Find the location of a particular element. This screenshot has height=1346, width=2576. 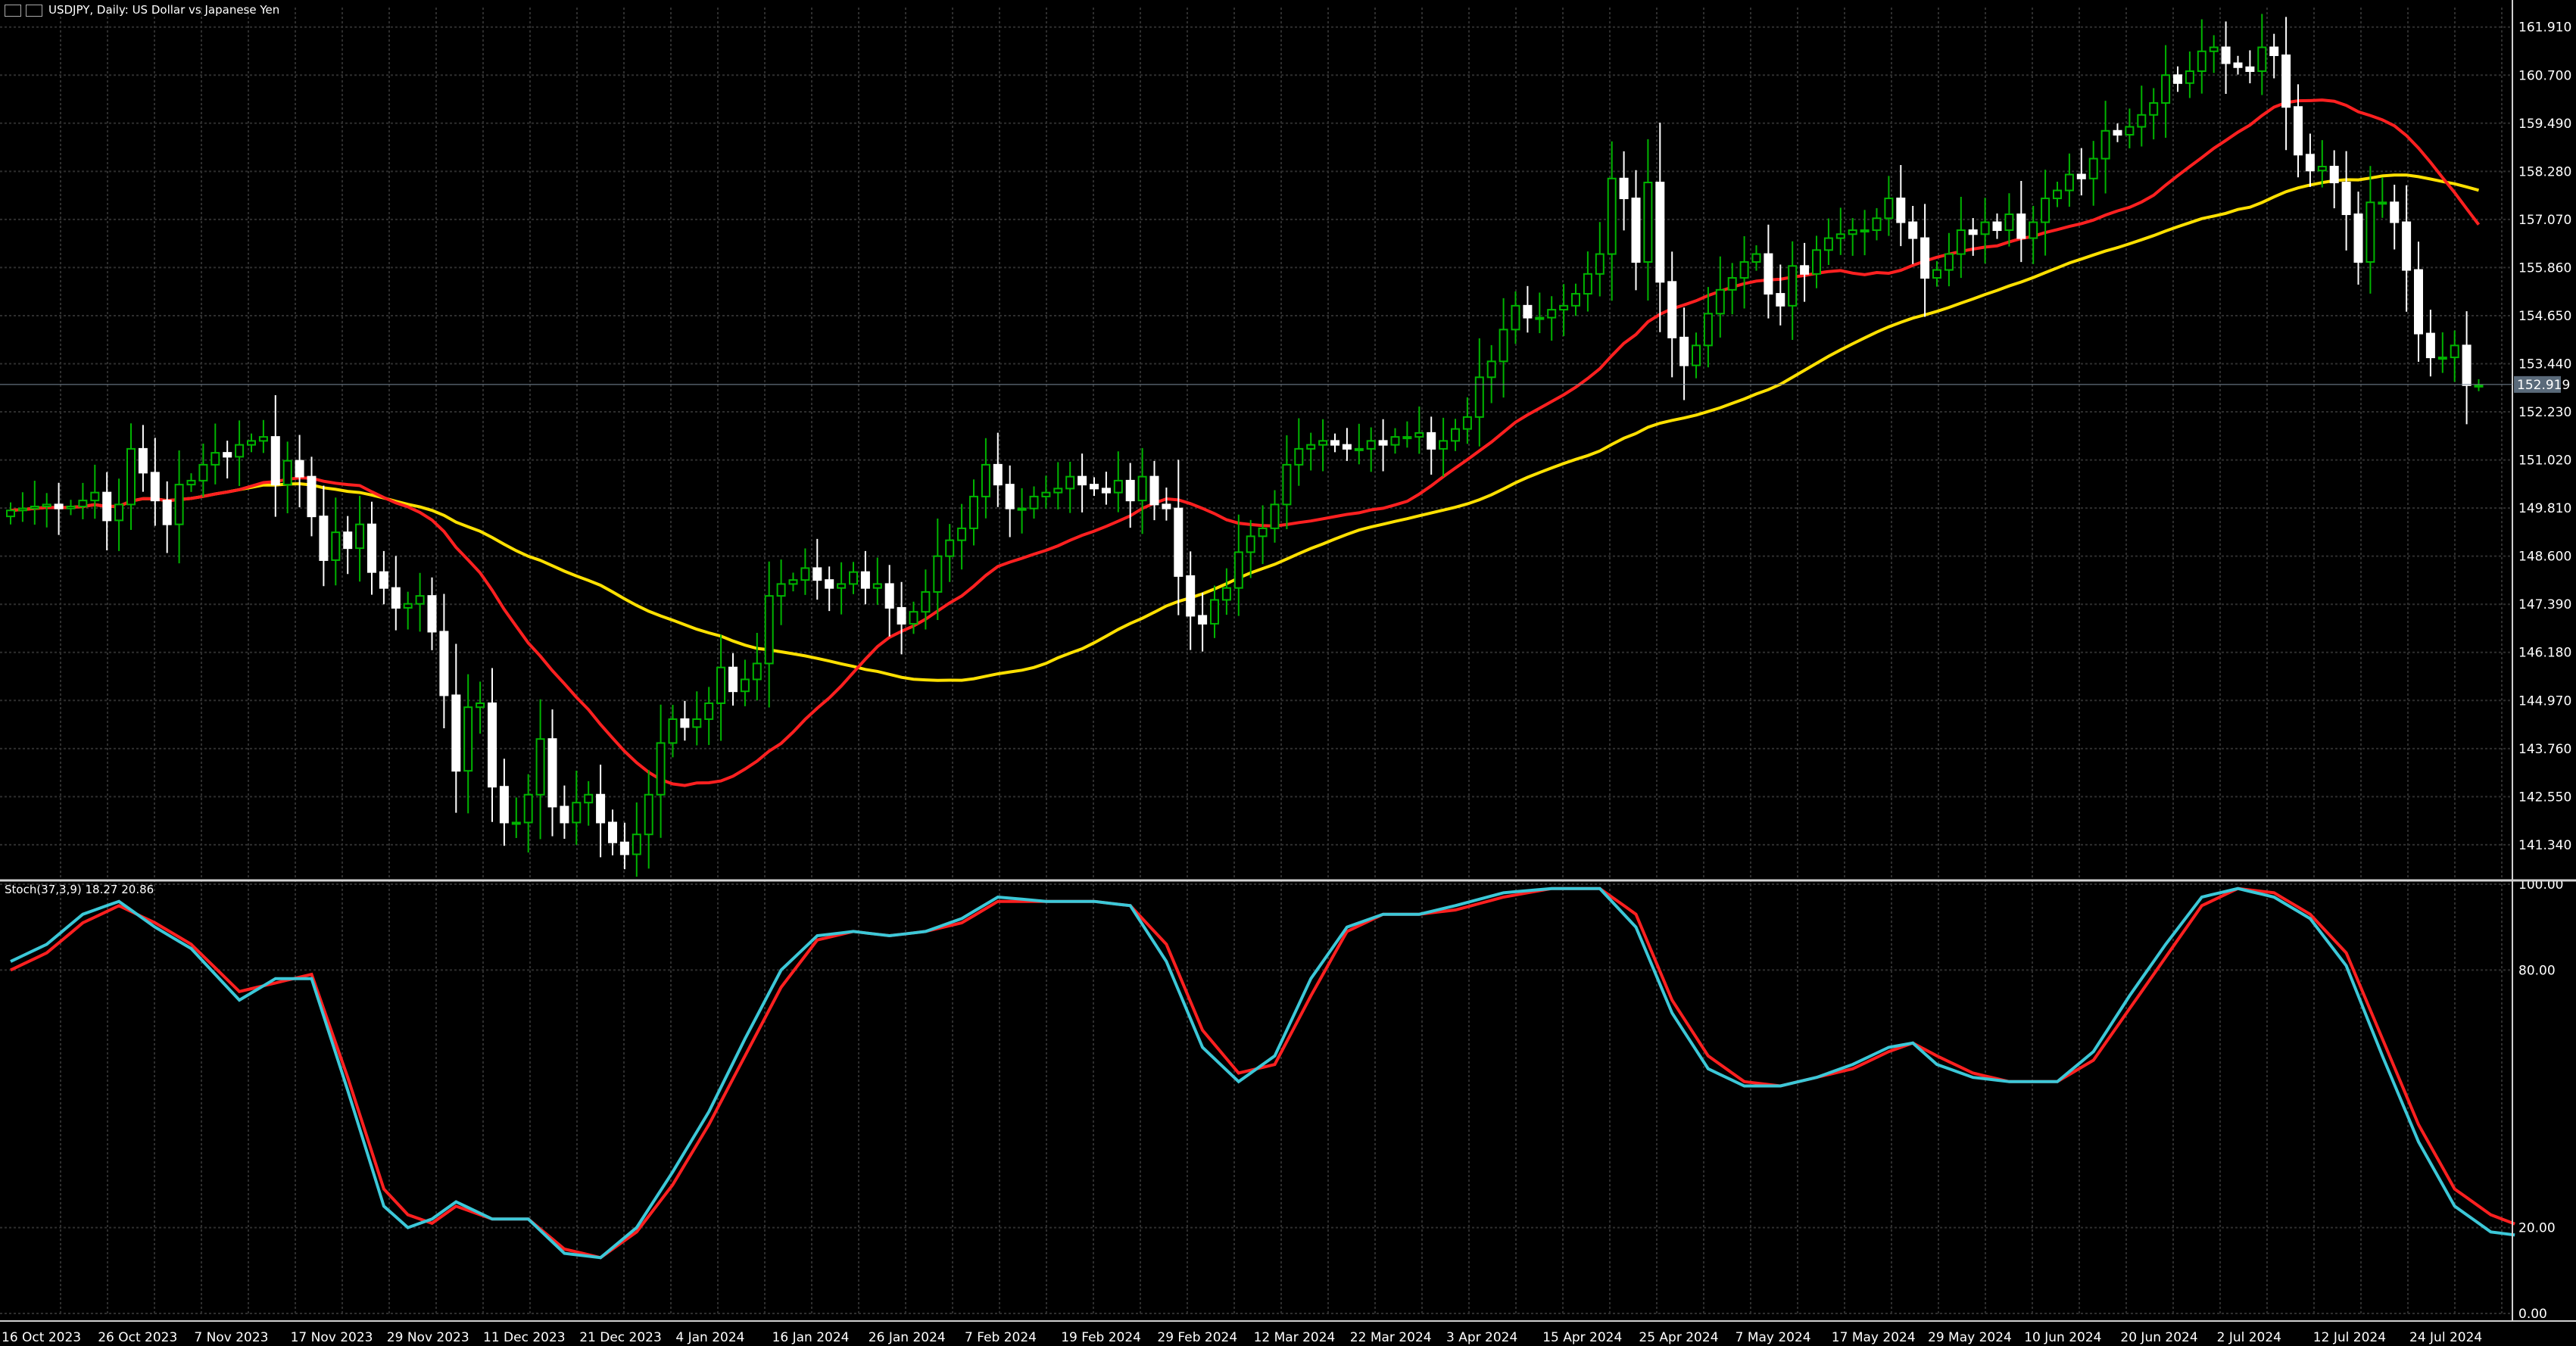

stoch-tick-label: 0.00 is located at coordinates (2532, 1314).